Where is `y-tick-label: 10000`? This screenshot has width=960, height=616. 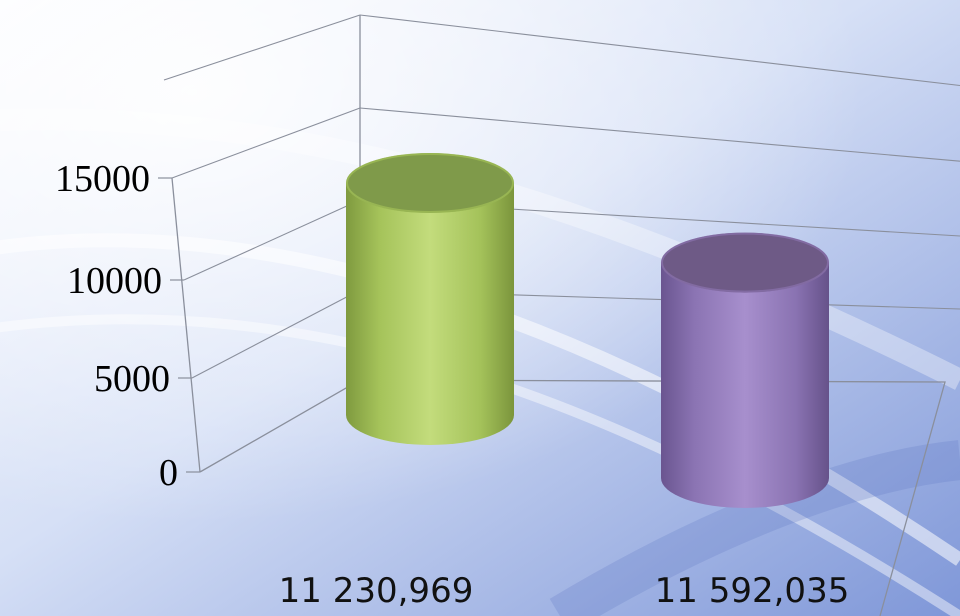 y-tick-label: 10000 is located at coordinates (114, 281).